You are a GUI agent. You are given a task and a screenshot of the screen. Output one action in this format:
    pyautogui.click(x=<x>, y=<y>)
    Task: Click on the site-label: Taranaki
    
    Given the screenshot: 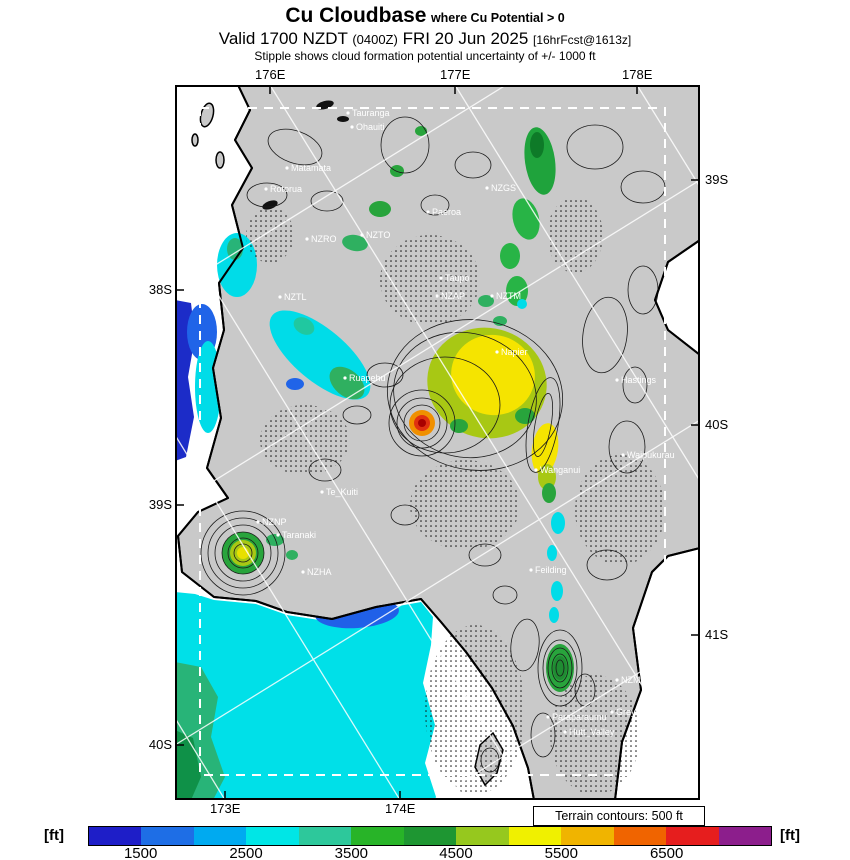 What is the action you would take?
    pyautogui.click(x=296, y=535)
    